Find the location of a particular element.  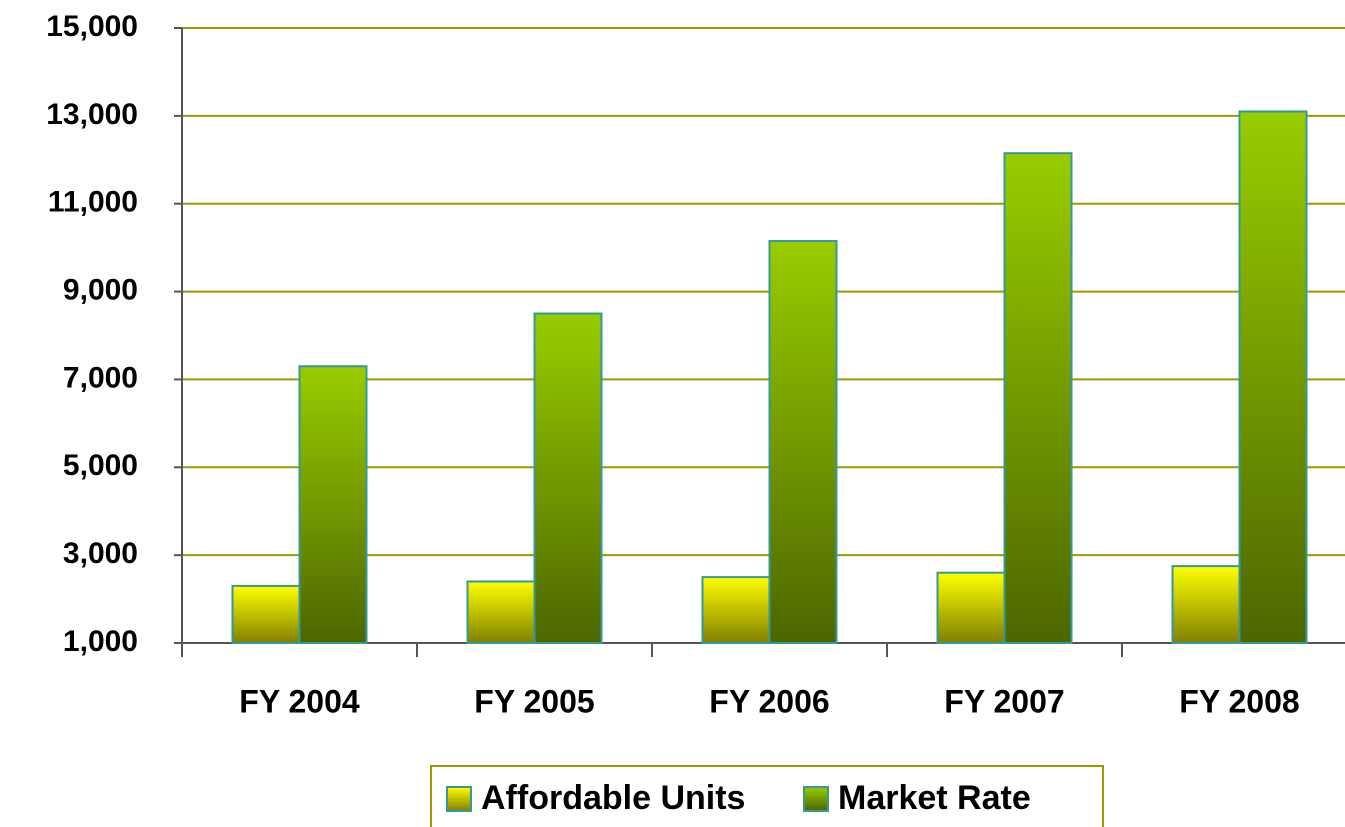

x-tick-label: FY 2007 is located at coordinates (1004, 701).